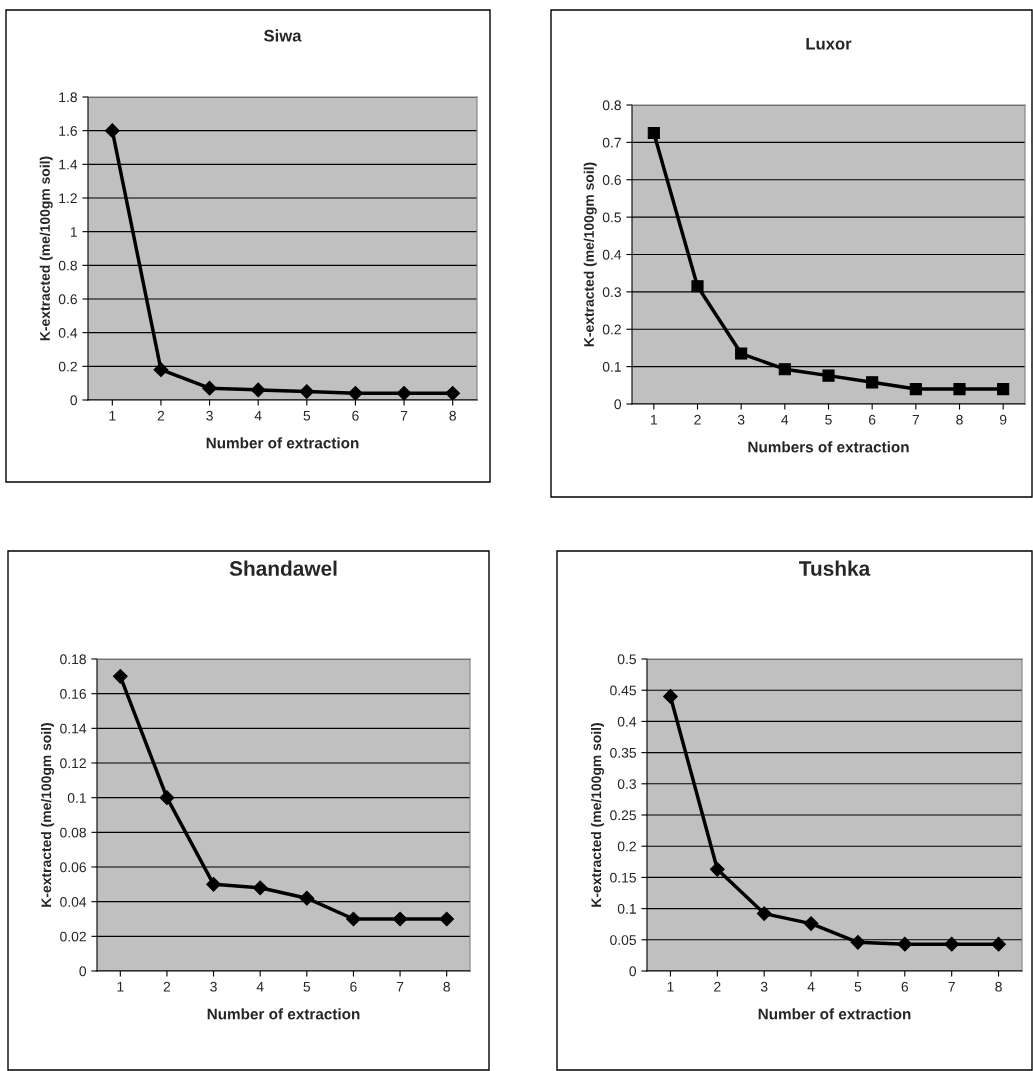  I want to click on chart-title: Tushka, so click(835, 568).